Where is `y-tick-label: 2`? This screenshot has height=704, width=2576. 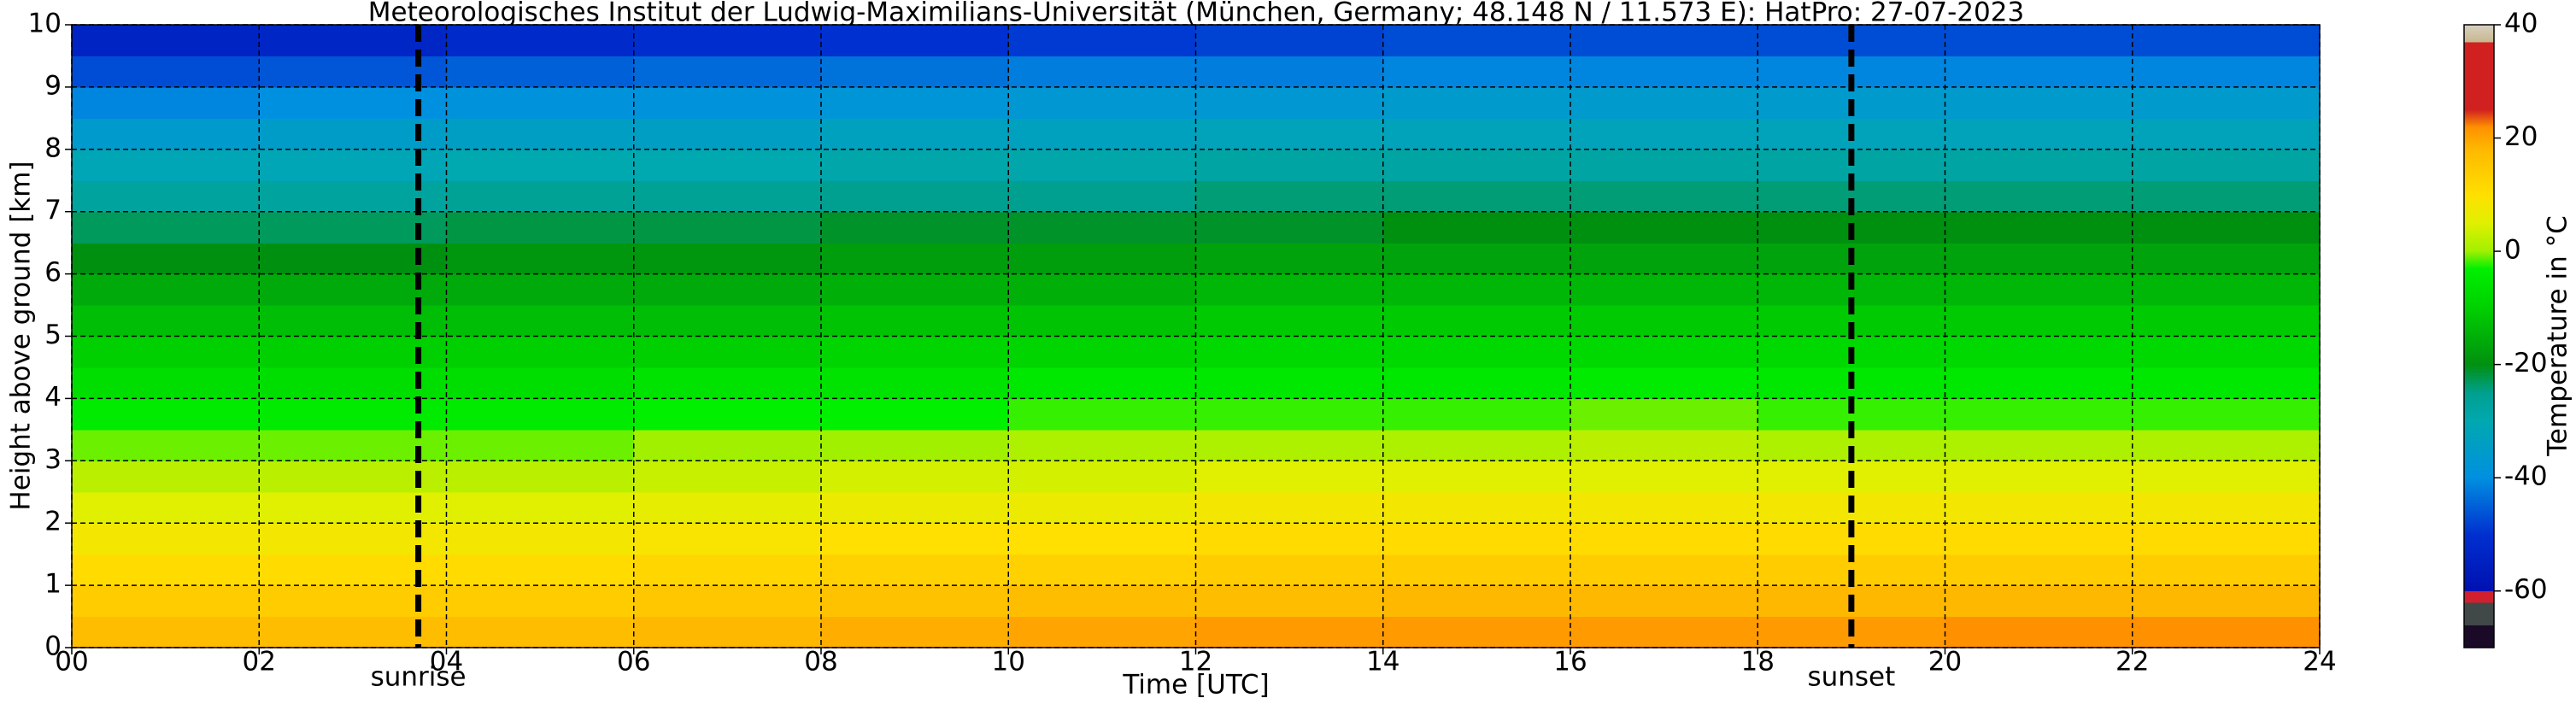 y-tick-label: 2 is located at coordinates (53, 522).